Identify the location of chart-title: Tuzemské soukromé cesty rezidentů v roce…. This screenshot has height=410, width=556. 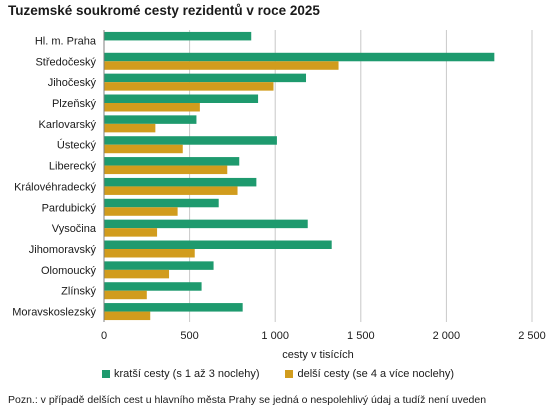
(164, 10).